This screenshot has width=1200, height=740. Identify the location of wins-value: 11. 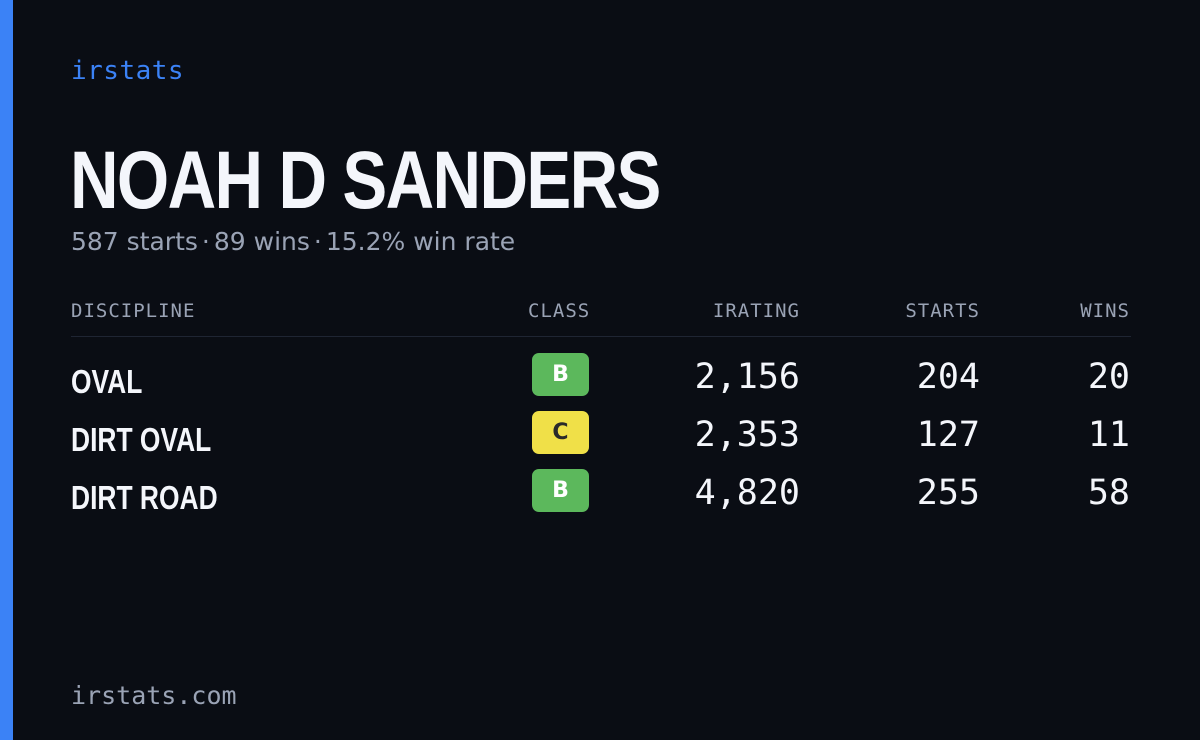
(1108, 435).